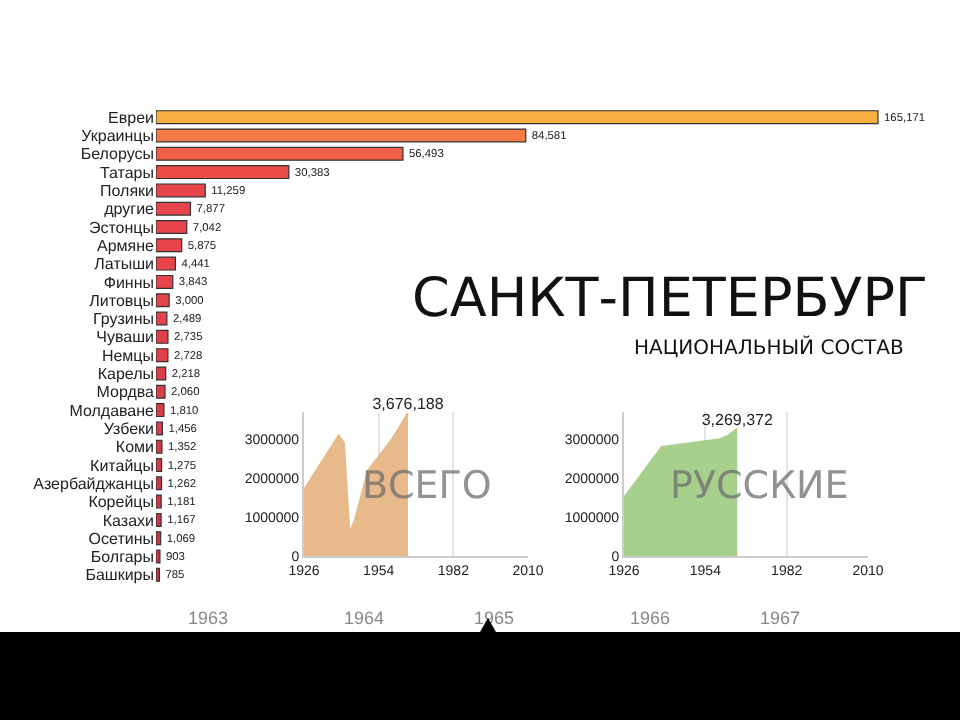 The image size is (960, 720). What do you see at coordinates (127, 190) in the screenshot?
I see `y-tick-label: Поляки` at bounding box center [127, 190].